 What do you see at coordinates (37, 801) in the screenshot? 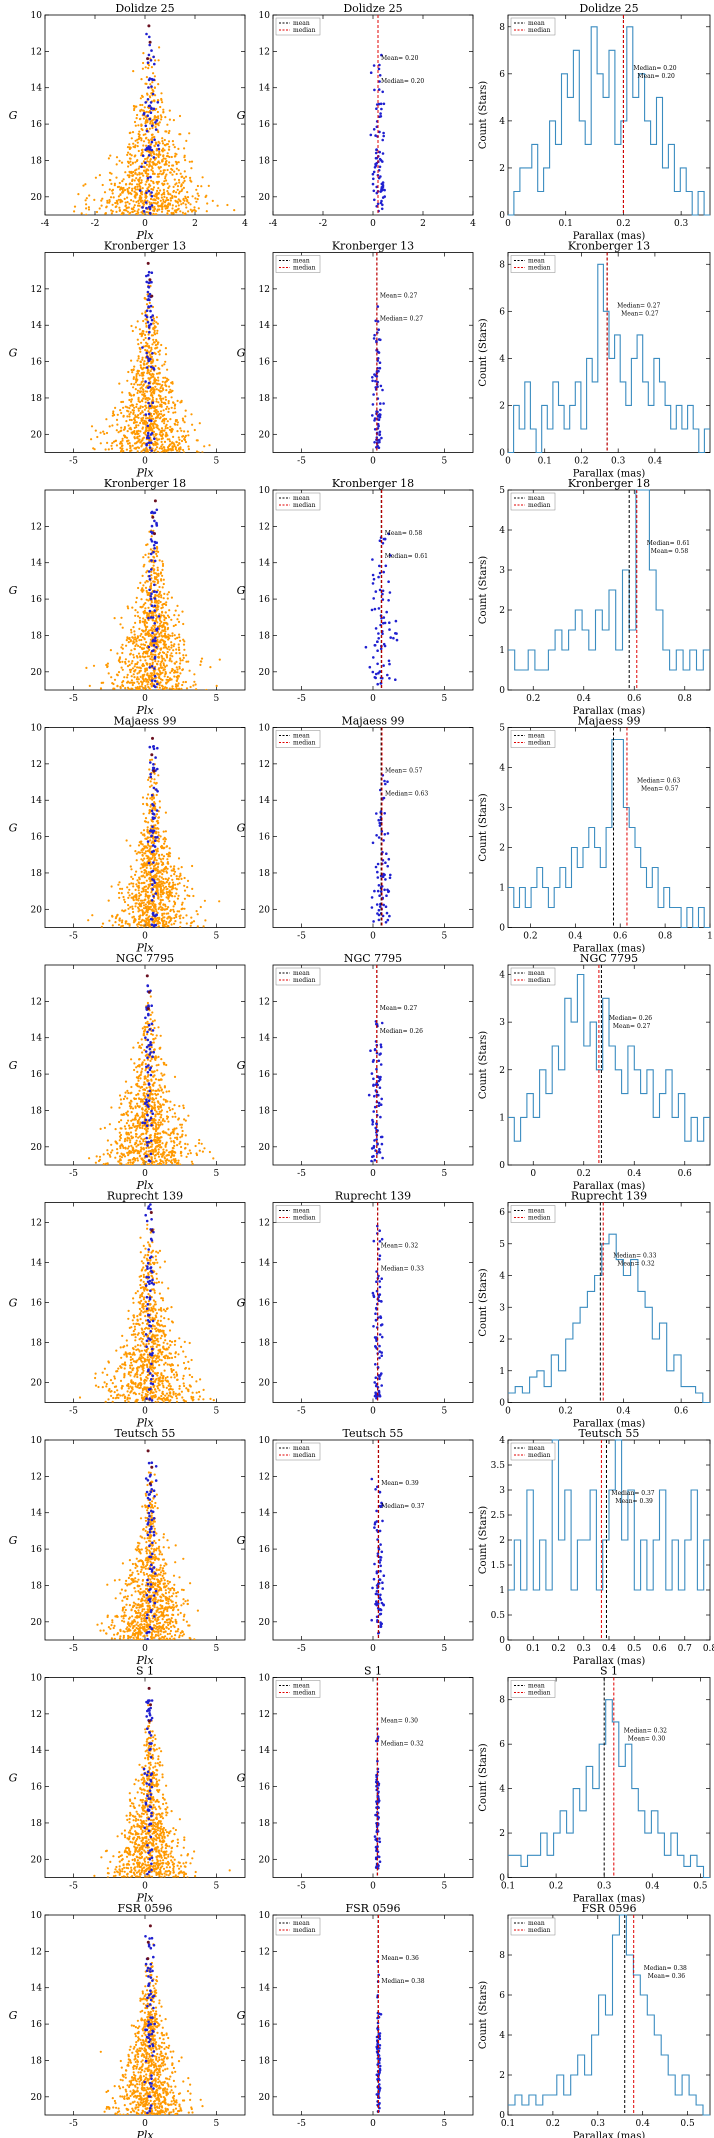
I see `cmd-ytick-label: 14` at bounding box center [37, 801].